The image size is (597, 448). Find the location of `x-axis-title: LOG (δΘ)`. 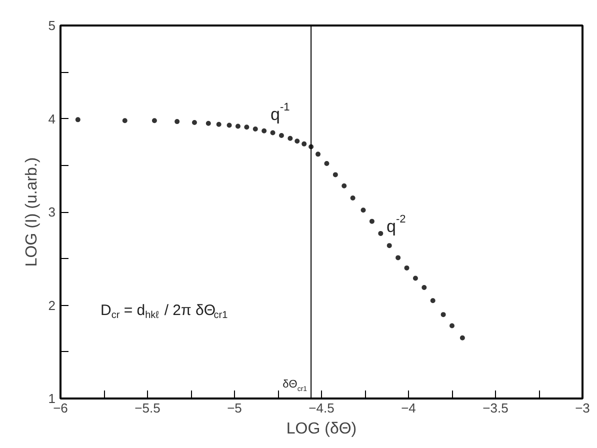

x-axis-title: LOG (δΘ) is located at coordinates (321, 429).